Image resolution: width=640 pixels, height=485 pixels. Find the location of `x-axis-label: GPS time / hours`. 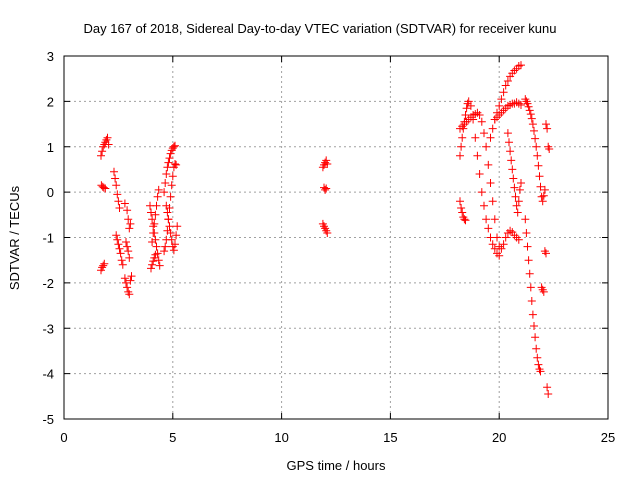

x-axis-label: GPS time / hours is located at coordinates (336, 465).